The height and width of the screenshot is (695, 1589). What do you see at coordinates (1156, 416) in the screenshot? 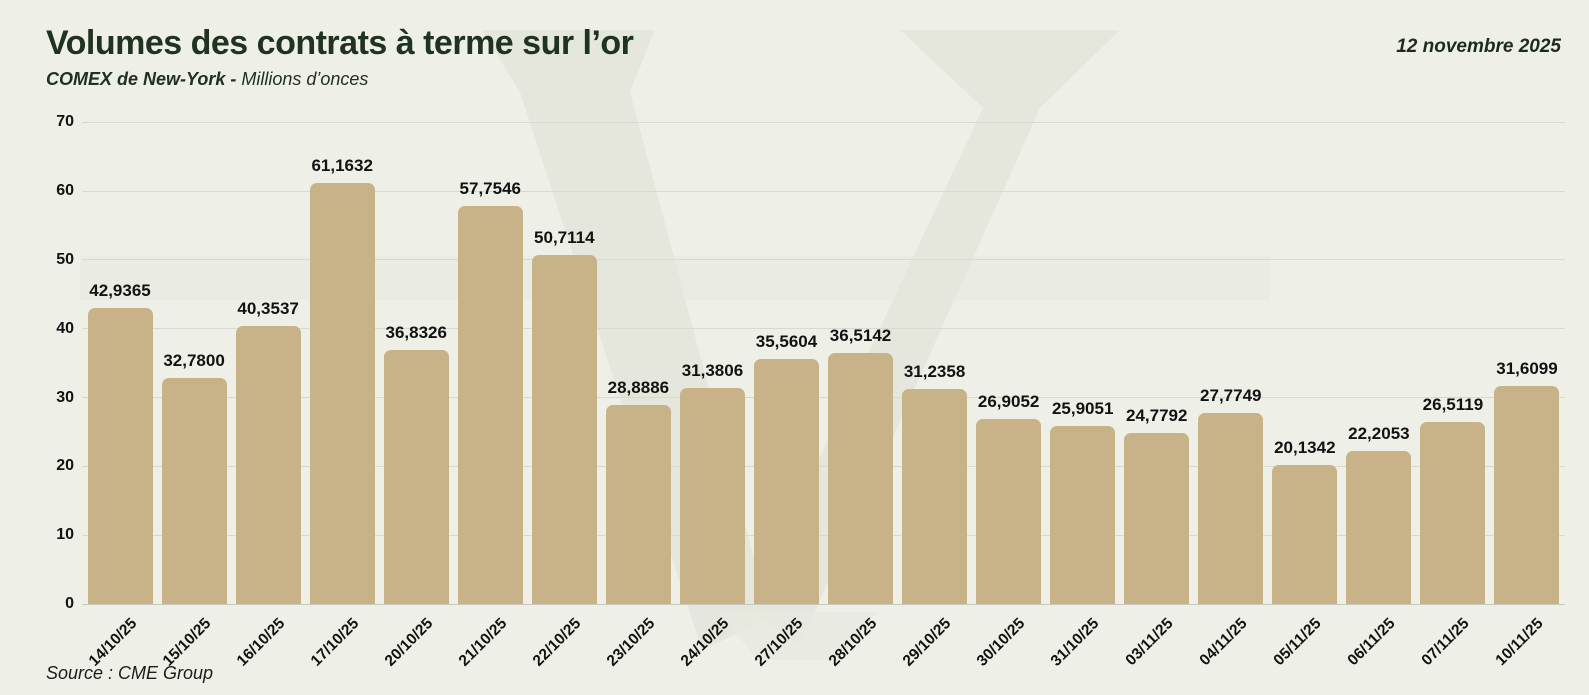
I see `bar-value-label: 24,7792` at bounding box center [1156, 416].